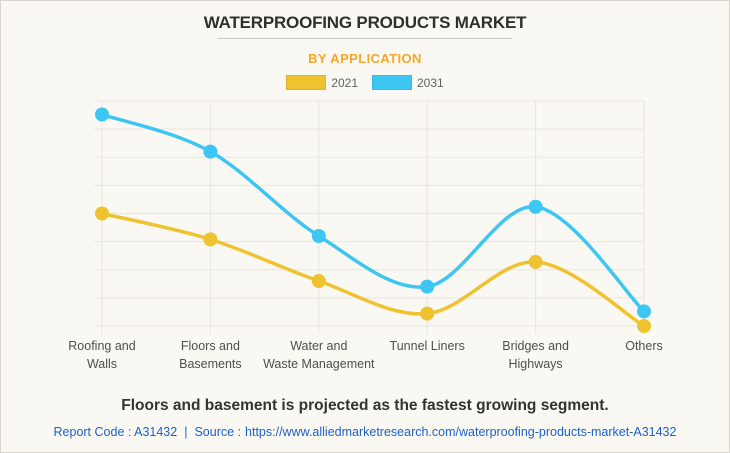 The height and width of the screenshot is (453, 730). I want to click on source-label: Source :, so click(218, 432).